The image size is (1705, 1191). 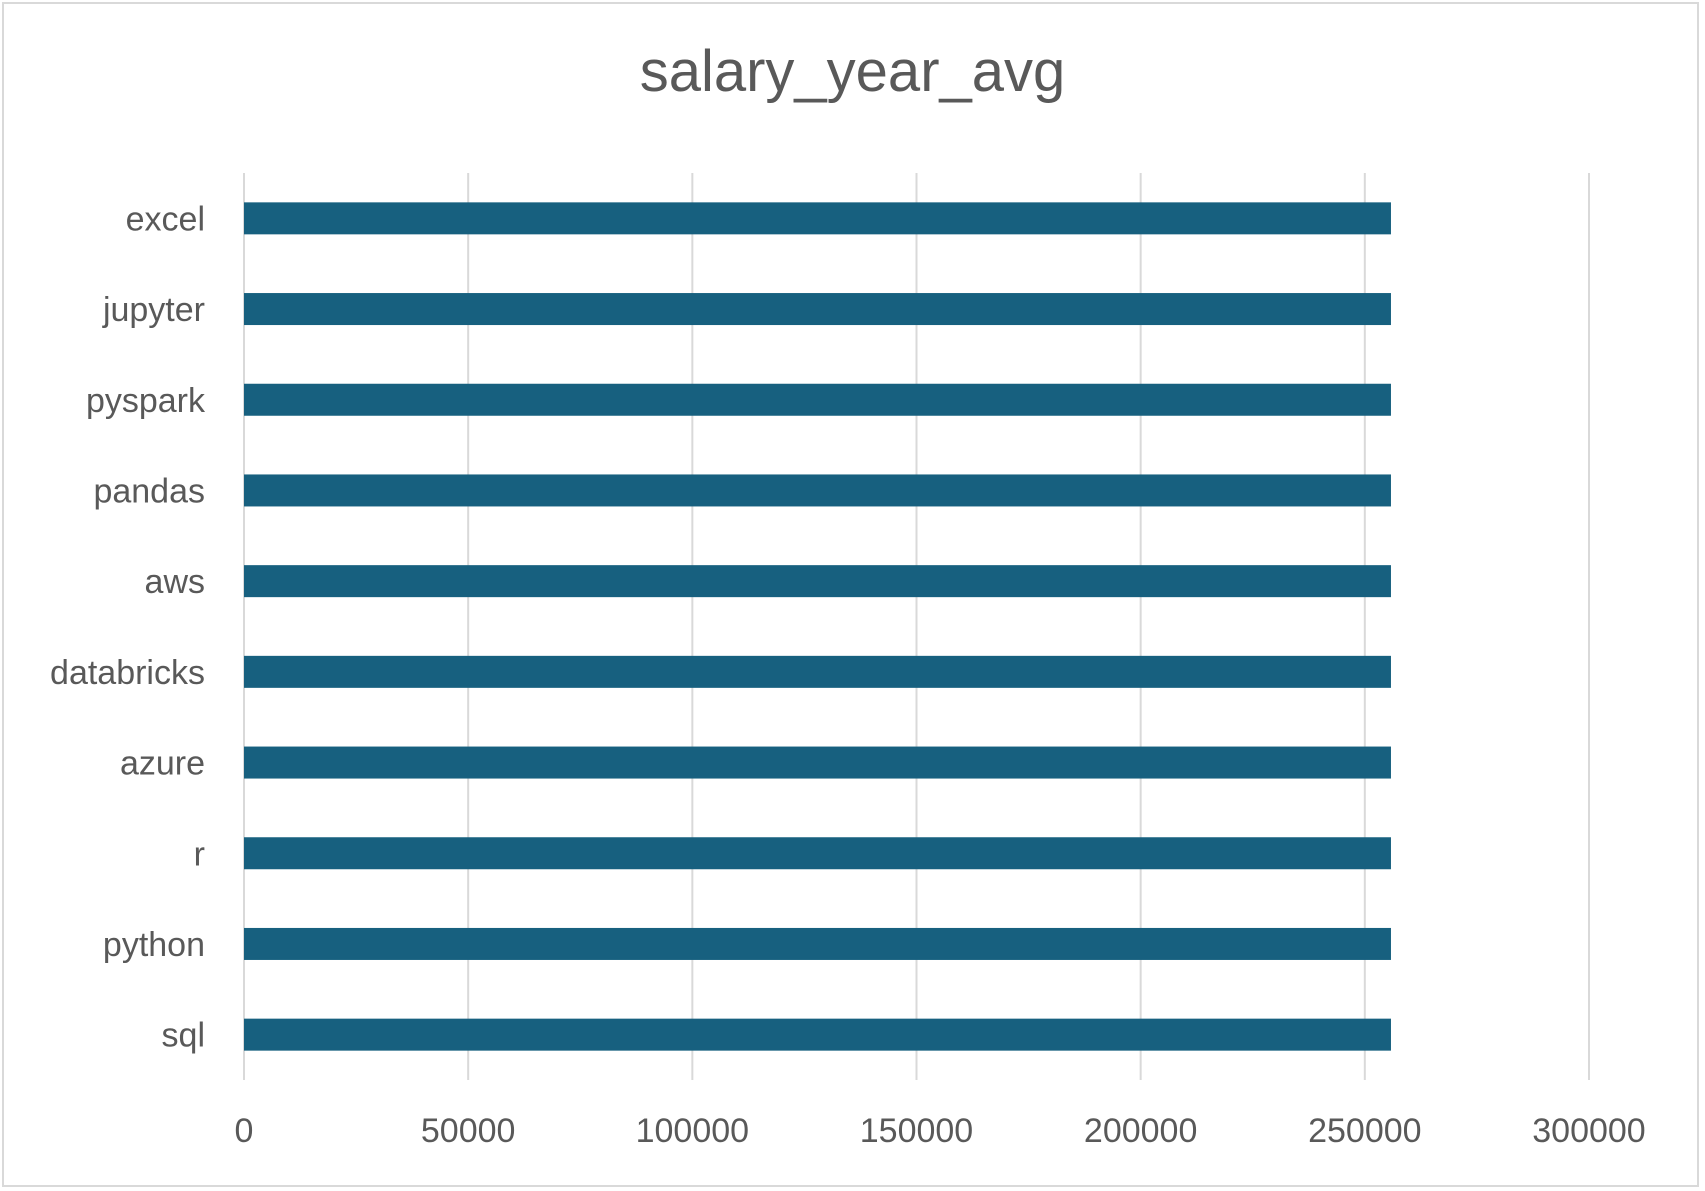 What do you see at coordinates (817, 853) in the screenshot?
I see `bar-r` at bounding box center [817, 853].